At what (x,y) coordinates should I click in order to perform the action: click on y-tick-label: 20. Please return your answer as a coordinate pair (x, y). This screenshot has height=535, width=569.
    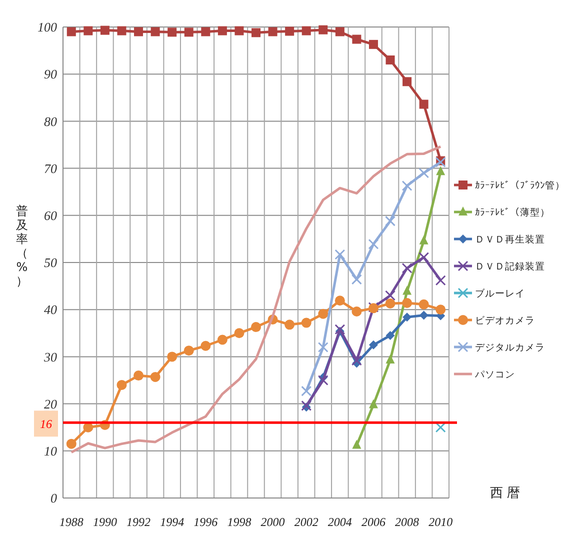
    Looking at the image, I should click on (51, 404).